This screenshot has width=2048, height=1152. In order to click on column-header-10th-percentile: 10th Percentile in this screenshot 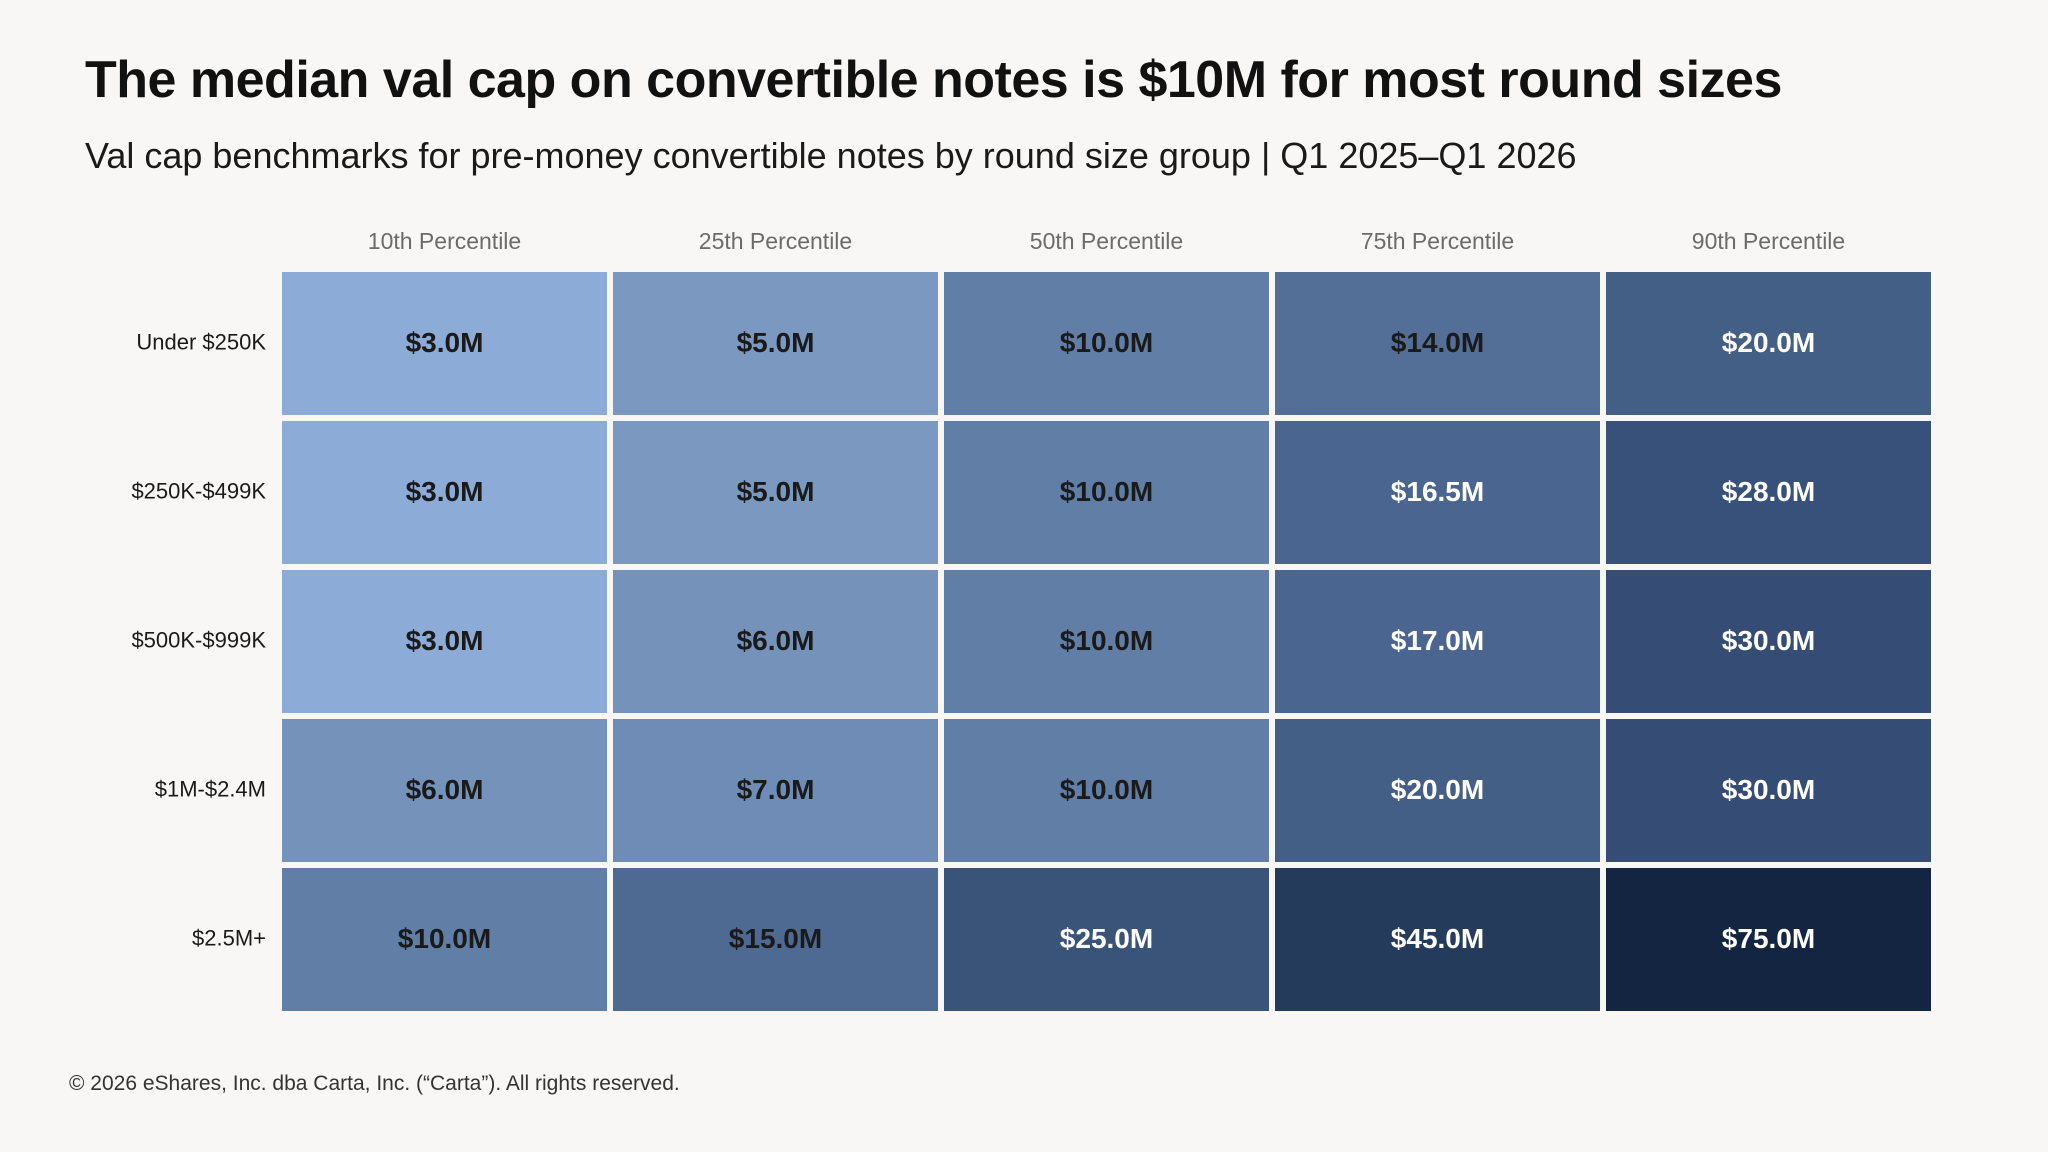, I will do `click(444, 241)`.